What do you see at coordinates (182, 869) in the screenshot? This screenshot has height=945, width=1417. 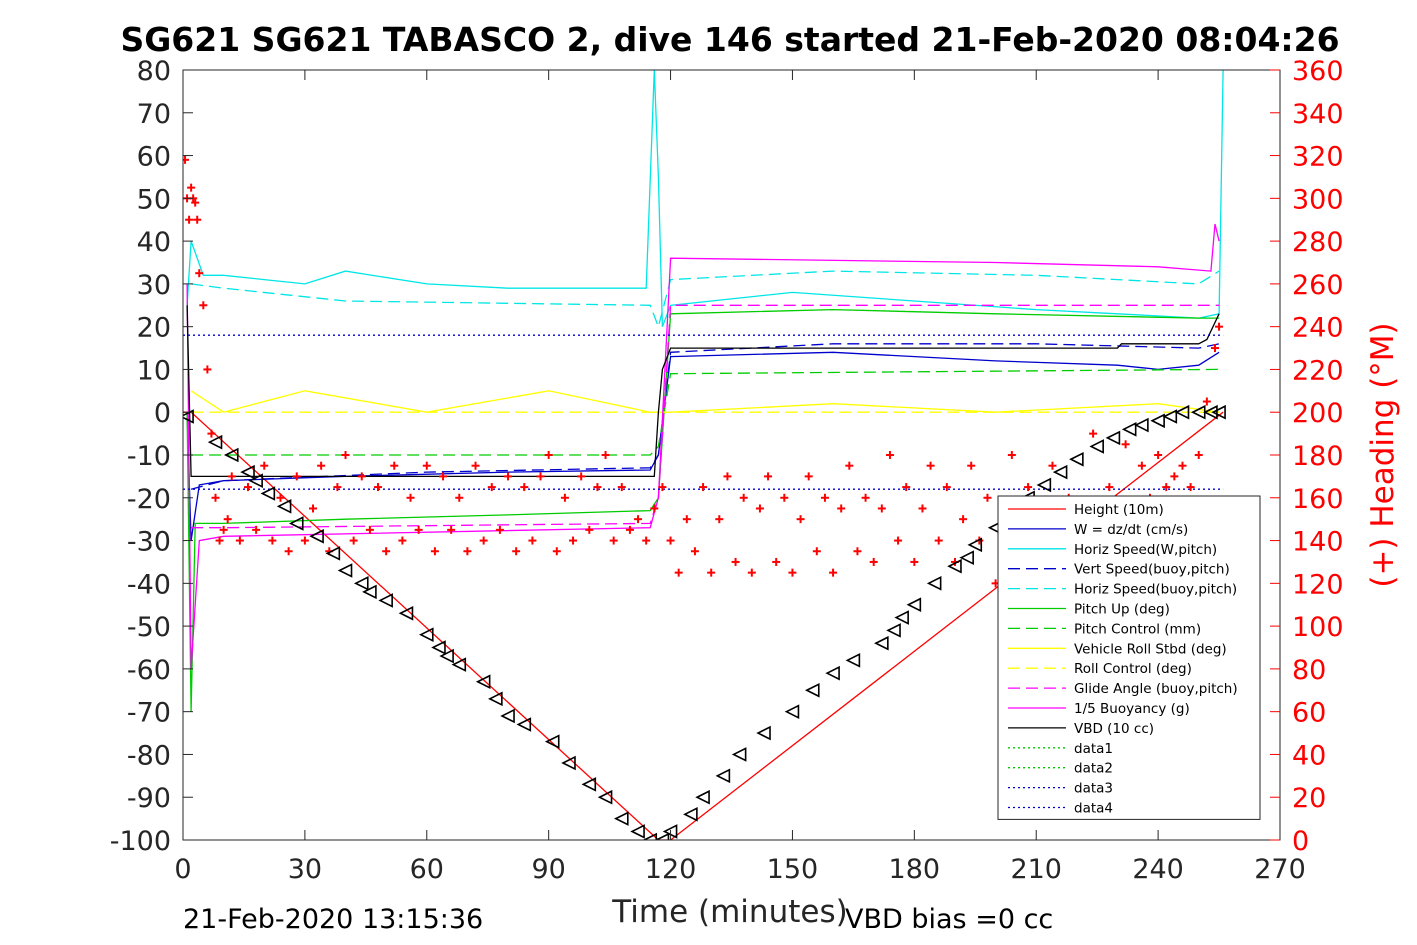 I see `x-tick-label: 0` at bounding box center [182, 869].